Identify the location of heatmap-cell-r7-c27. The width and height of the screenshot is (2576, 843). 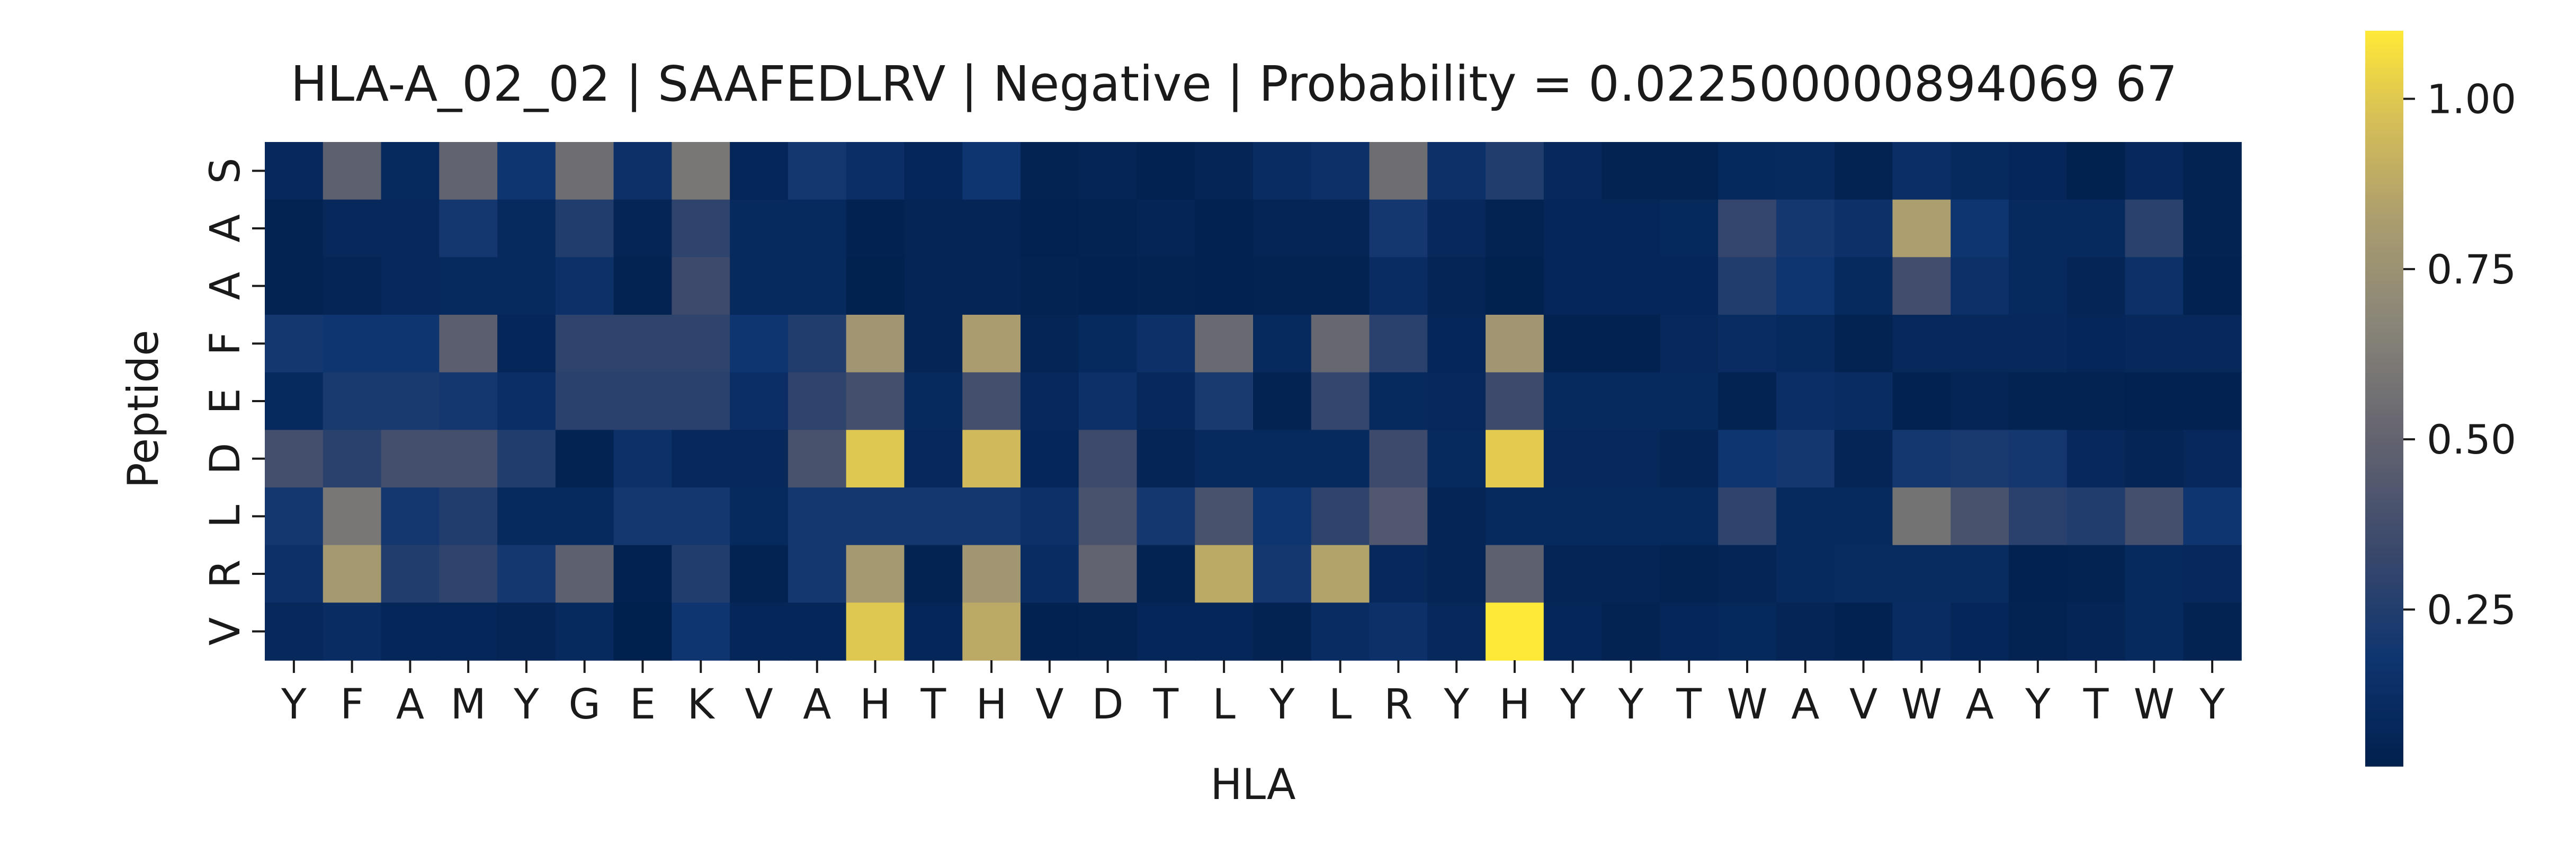
(1863, 574).